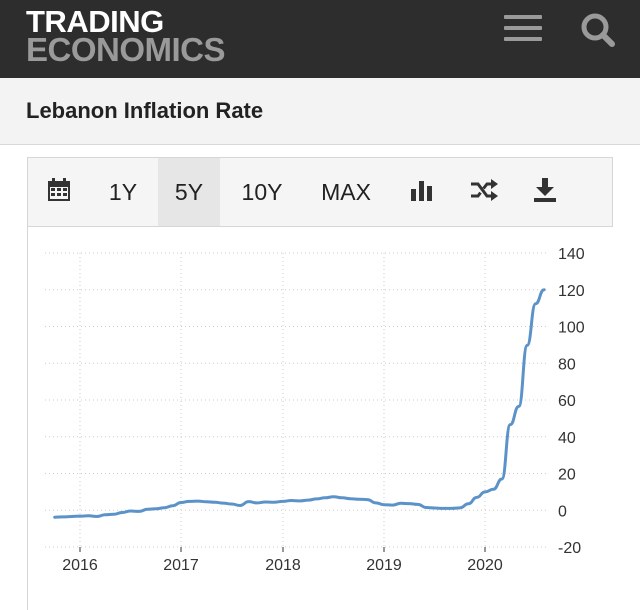 This screenshot has width=640, height=610. What do you see at coordinates (569, 548) in the screenshot?
I see `y-tick-label: -20` at bounding box center [569, 548].